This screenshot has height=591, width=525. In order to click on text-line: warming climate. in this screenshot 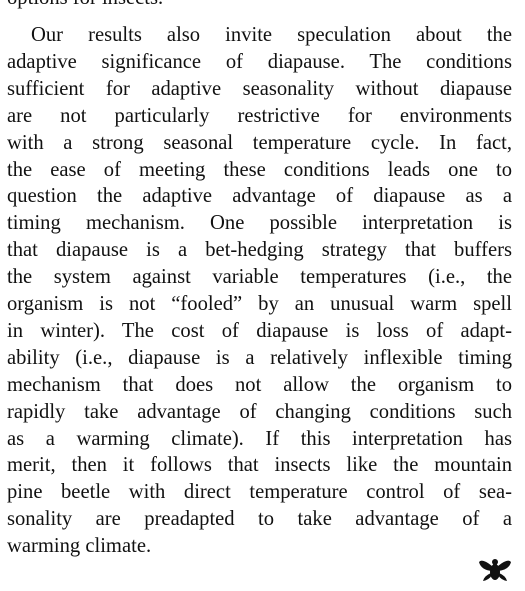, I will do `click(79, 546)`.